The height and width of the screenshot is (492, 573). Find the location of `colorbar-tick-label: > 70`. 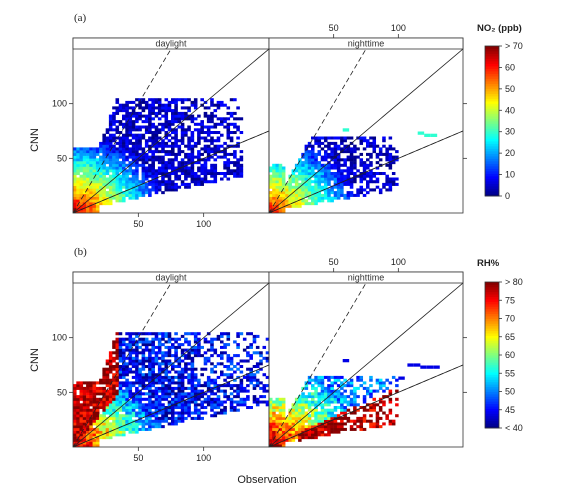

colorbar-tick-label: > 70 is located at coordinates (514, 46).